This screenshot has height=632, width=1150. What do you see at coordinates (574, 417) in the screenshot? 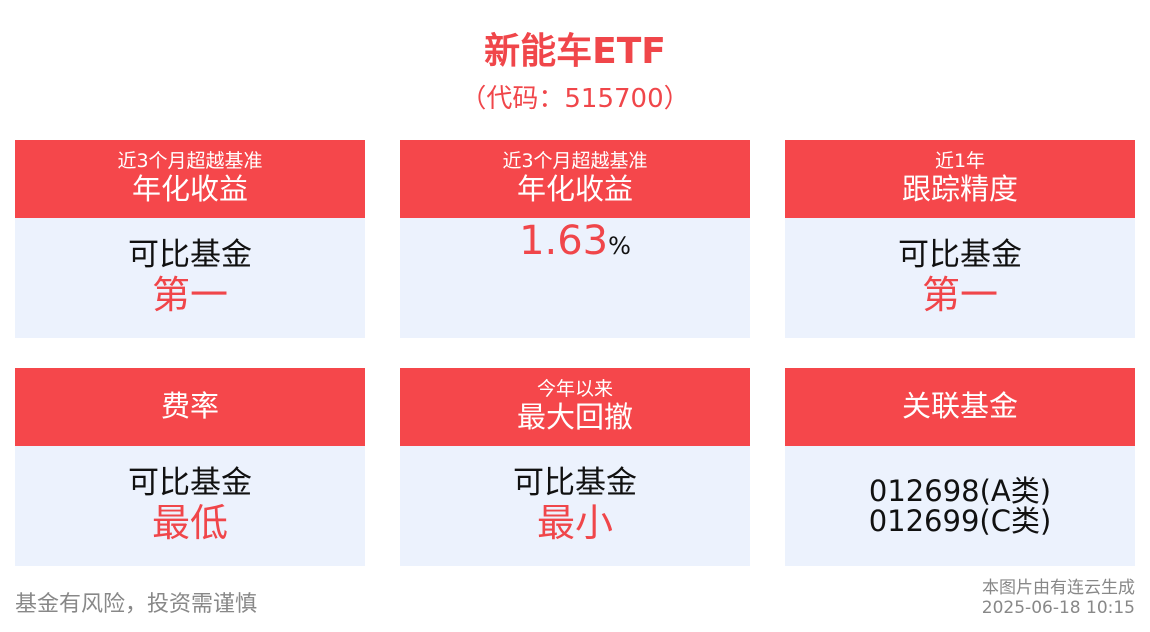
I see `header-big: 最大回撤` at bounding box center [574, 417].